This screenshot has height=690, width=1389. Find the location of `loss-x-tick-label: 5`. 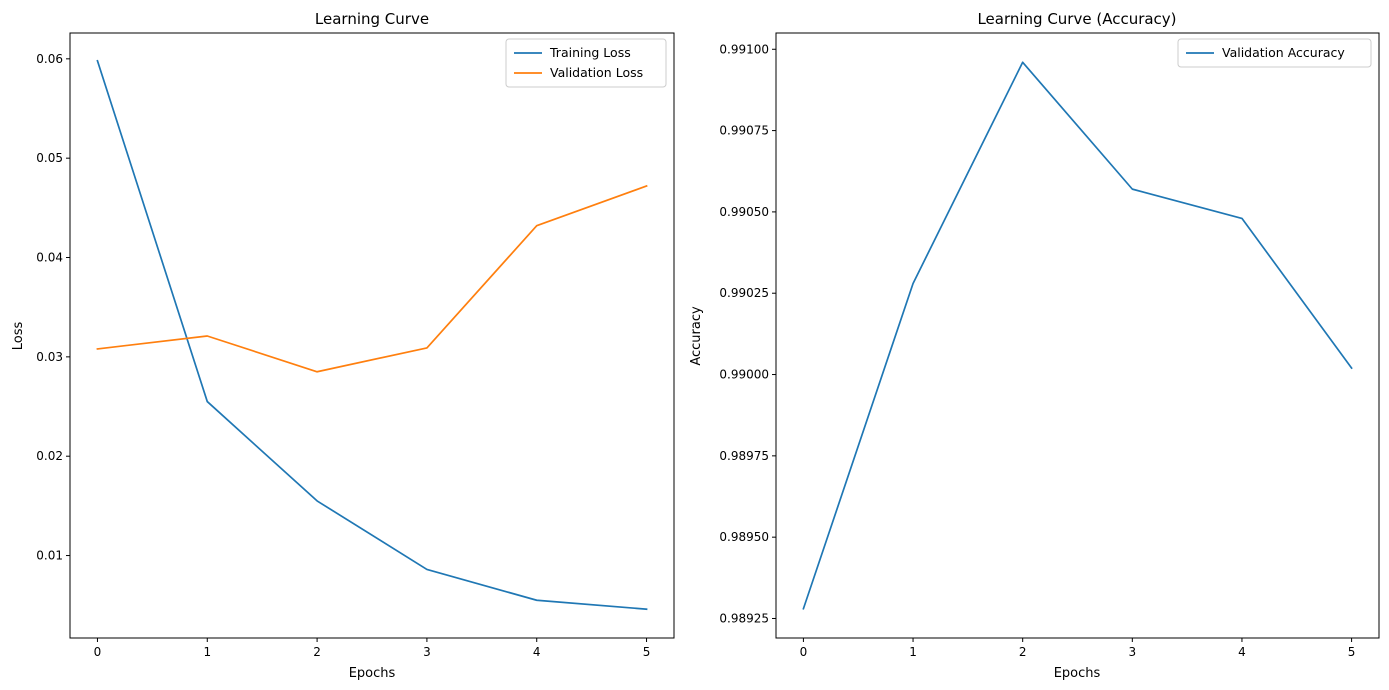

loss-x-tick-label: 5 is located at coordinates (647, 652).